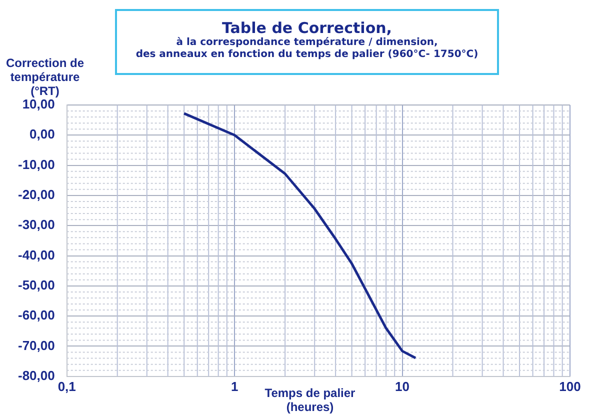 This screenshot has width=600, height=420. What do you see at coordinates (38, 104) in the screenshot?
I see `y-tick-label: 10,00` at bounding box center [38, 104].